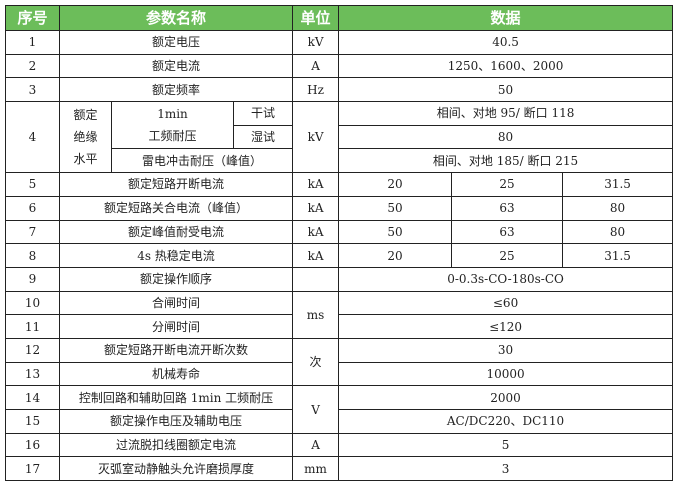 The image size is (676, 486). Describe the element at coordinates (176, 374) in the screenshot. I see `row-param: 机械寿命` at that location.